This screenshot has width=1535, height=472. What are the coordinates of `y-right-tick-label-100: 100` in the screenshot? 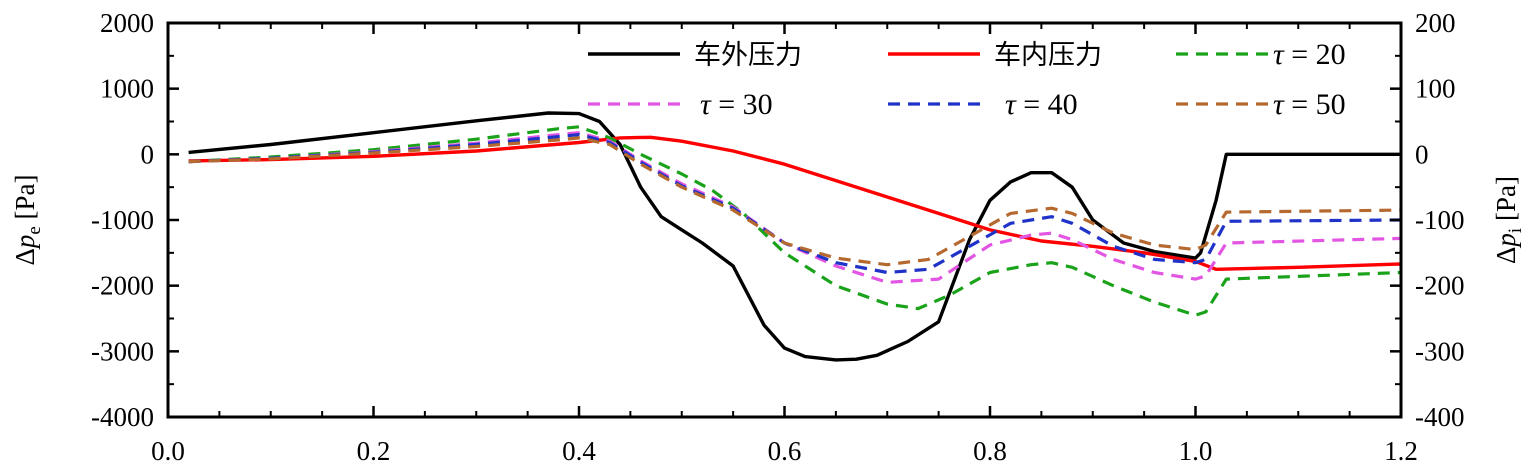 It's located at (1435, 89).